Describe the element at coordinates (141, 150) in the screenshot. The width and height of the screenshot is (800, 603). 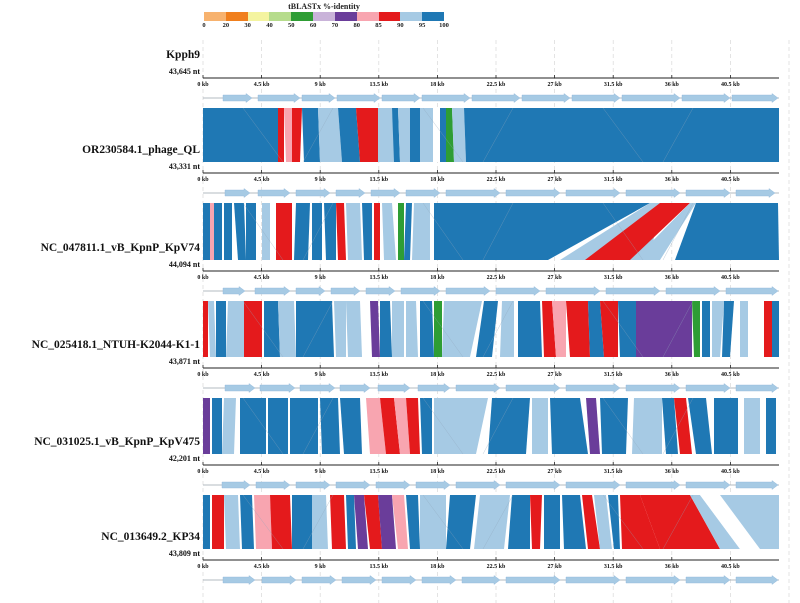
I see `genome-name: OR230584.1_phage_QL` at that location.